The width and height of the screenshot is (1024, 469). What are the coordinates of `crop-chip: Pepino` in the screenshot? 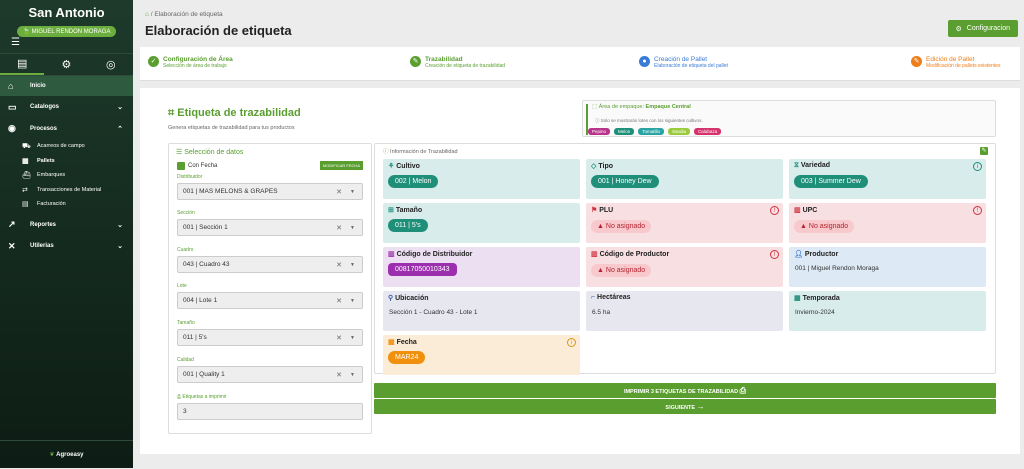 It's located at (599, 131).